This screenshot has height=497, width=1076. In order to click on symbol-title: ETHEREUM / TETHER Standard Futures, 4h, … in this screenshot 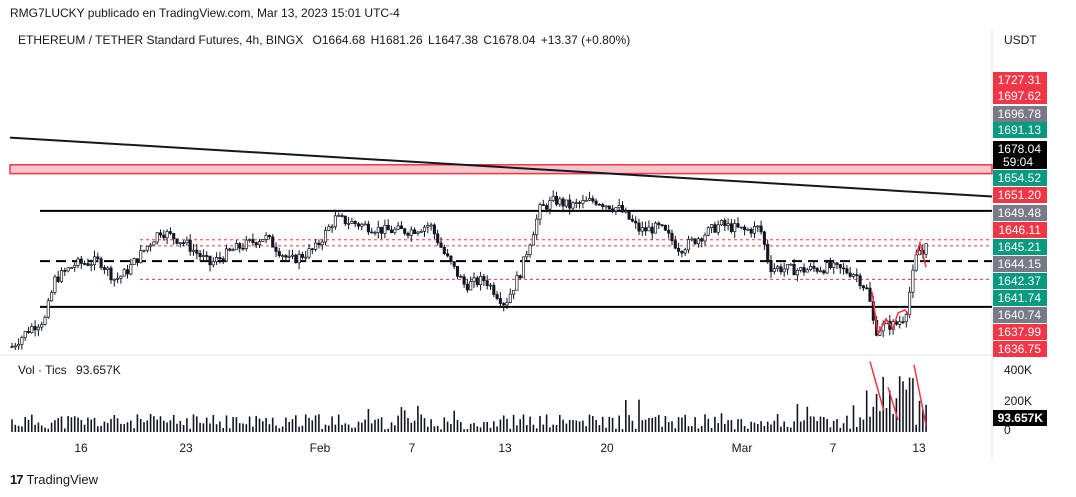, I will do `click(161, 40)`.